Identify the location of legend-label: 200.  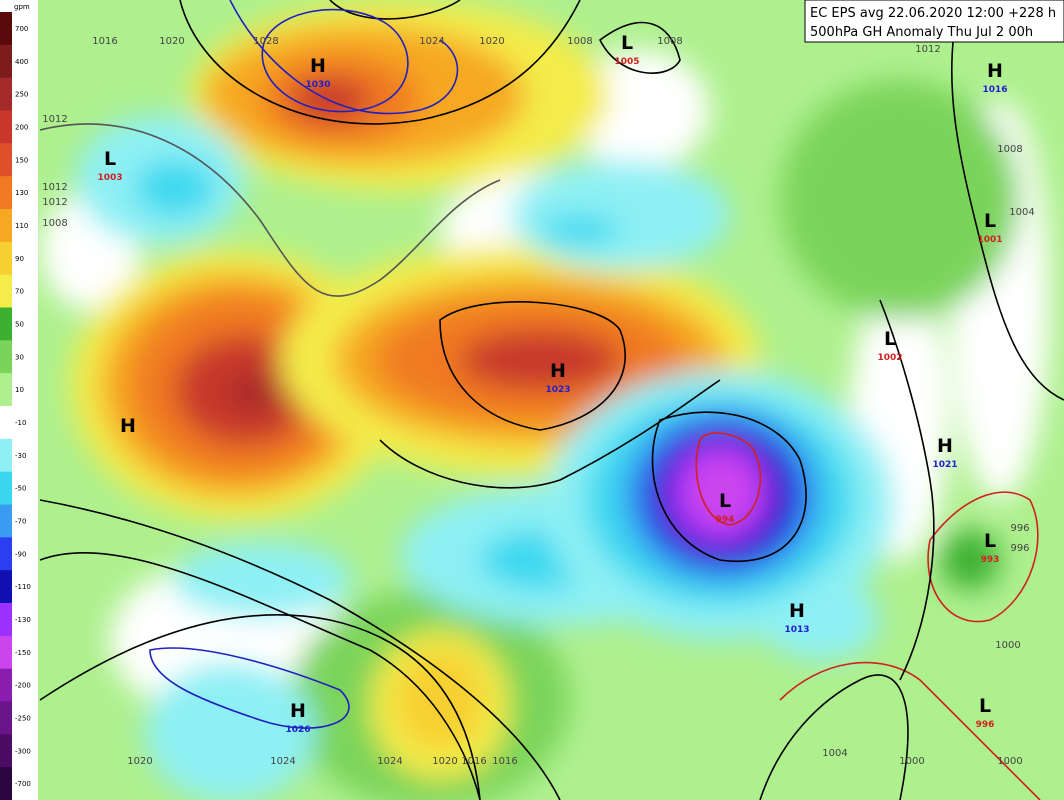
(21, 127).